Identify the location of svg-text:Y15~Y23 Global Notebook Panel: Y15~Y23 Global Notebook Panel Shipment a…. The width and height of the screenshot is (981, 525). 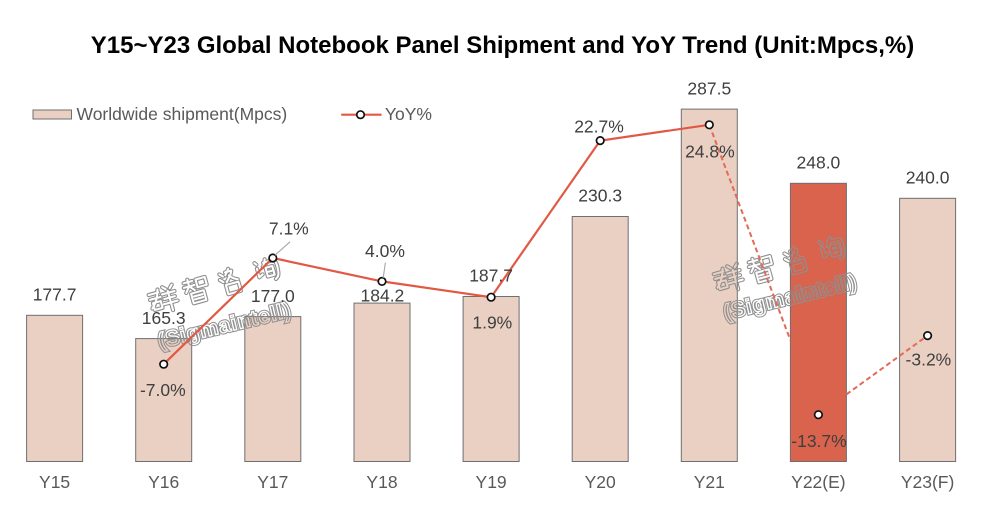
(503, 45).